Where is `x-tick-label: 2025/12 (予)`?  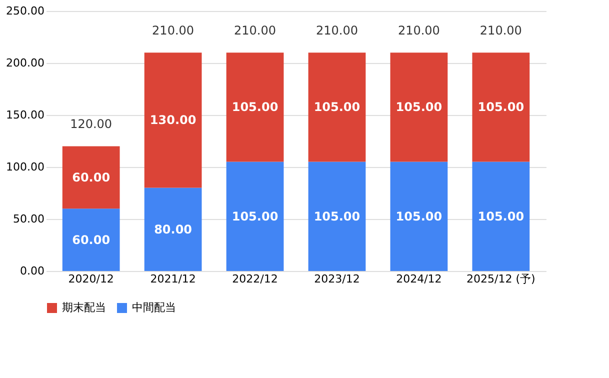
x-tick-label: 2025/12 (予) is located at coordinates (501, 279).